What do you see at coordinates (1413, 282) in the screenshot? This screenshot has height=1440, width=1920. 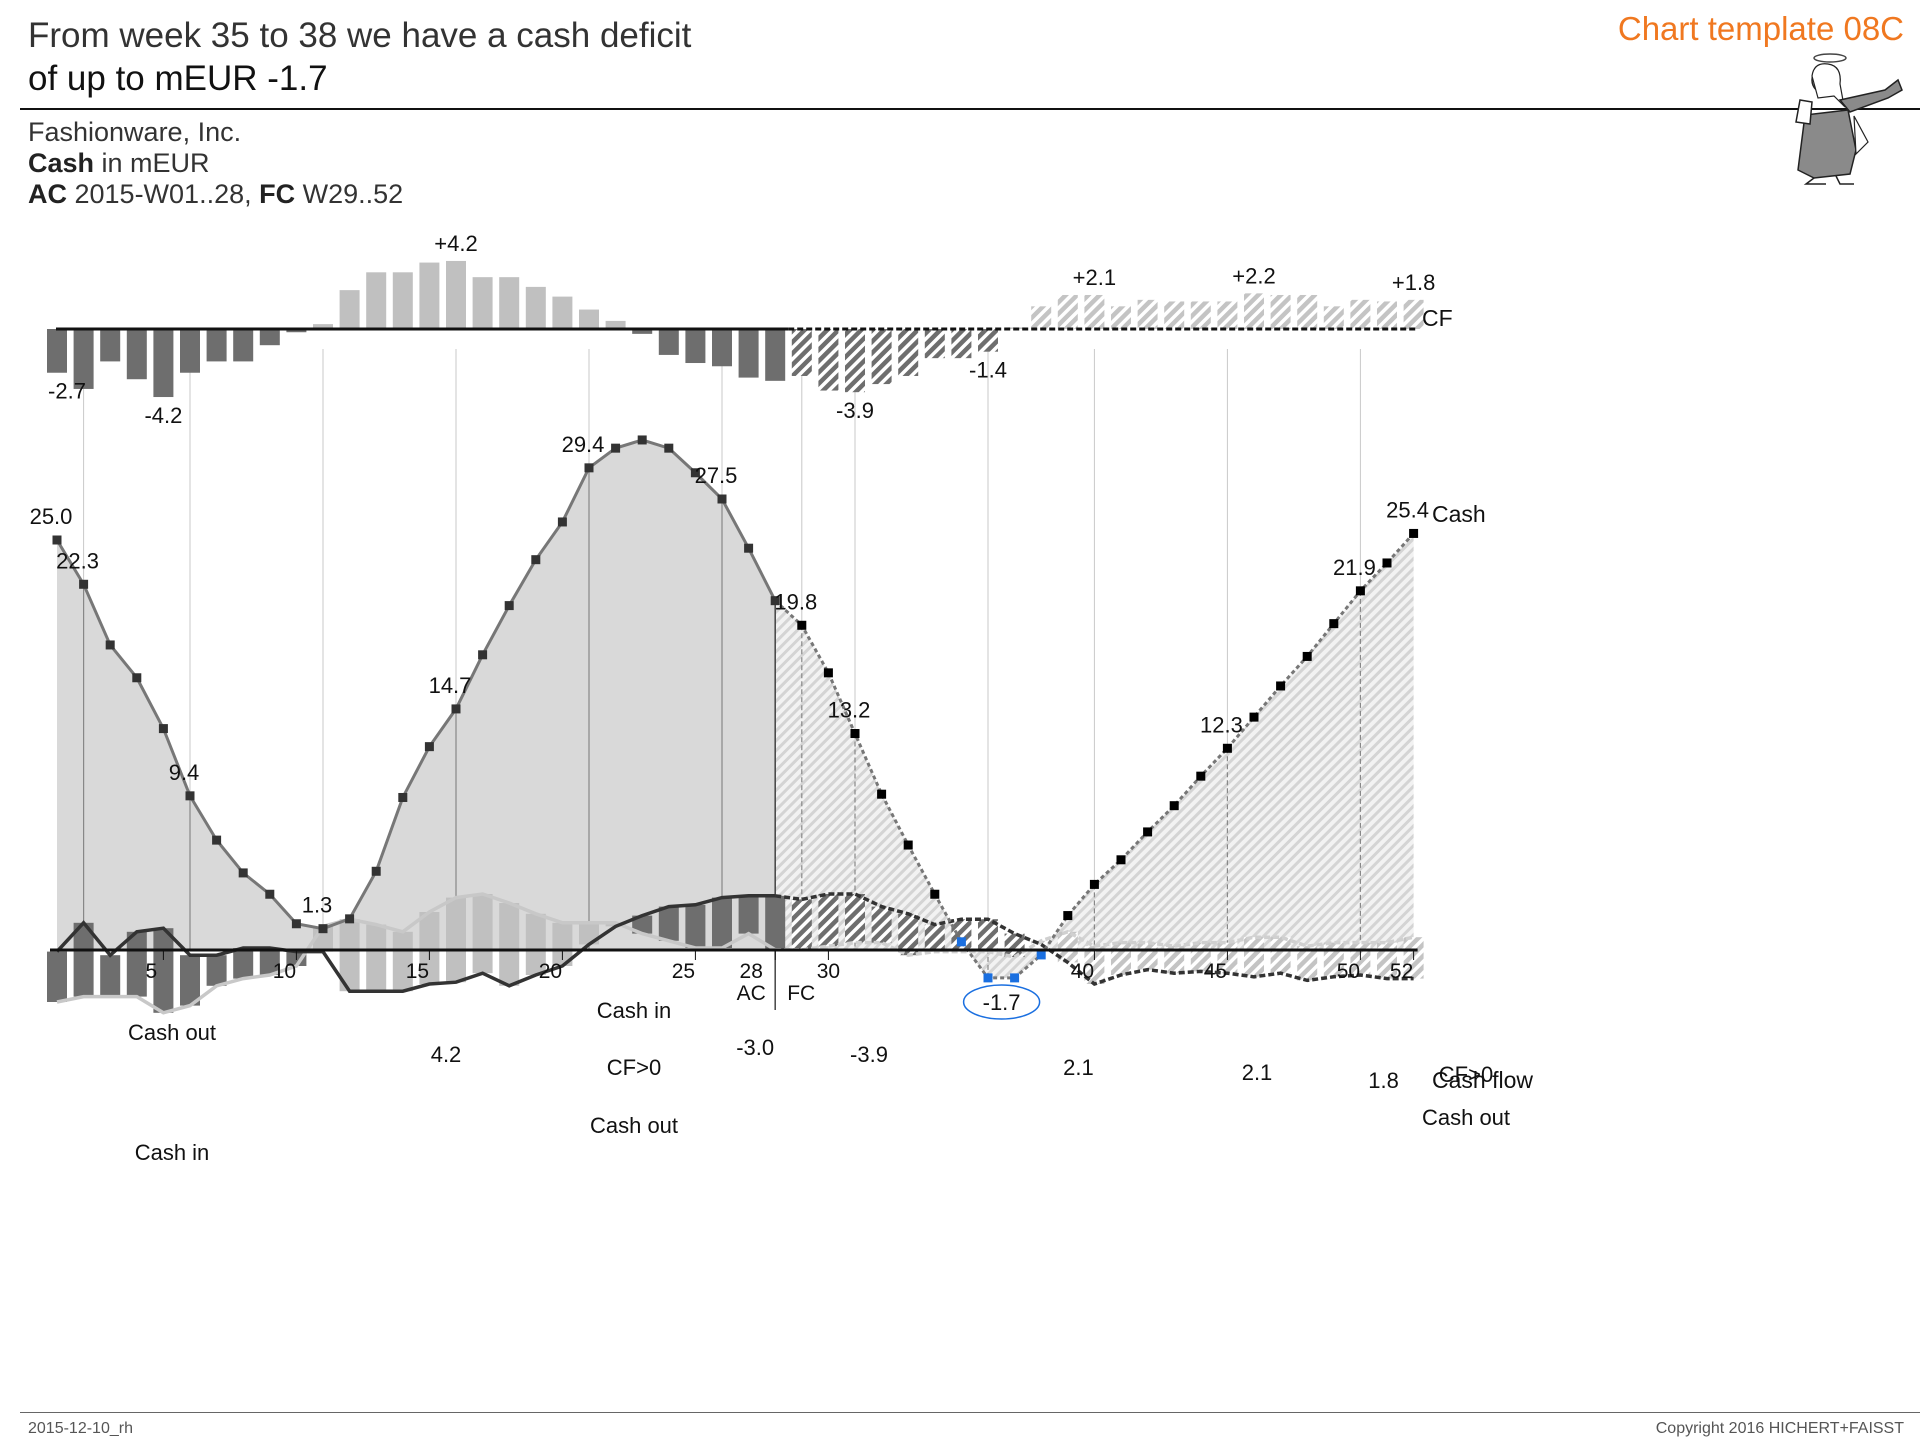 I see `cf-value-label: +1.8` at bounding box center [1413, 282].